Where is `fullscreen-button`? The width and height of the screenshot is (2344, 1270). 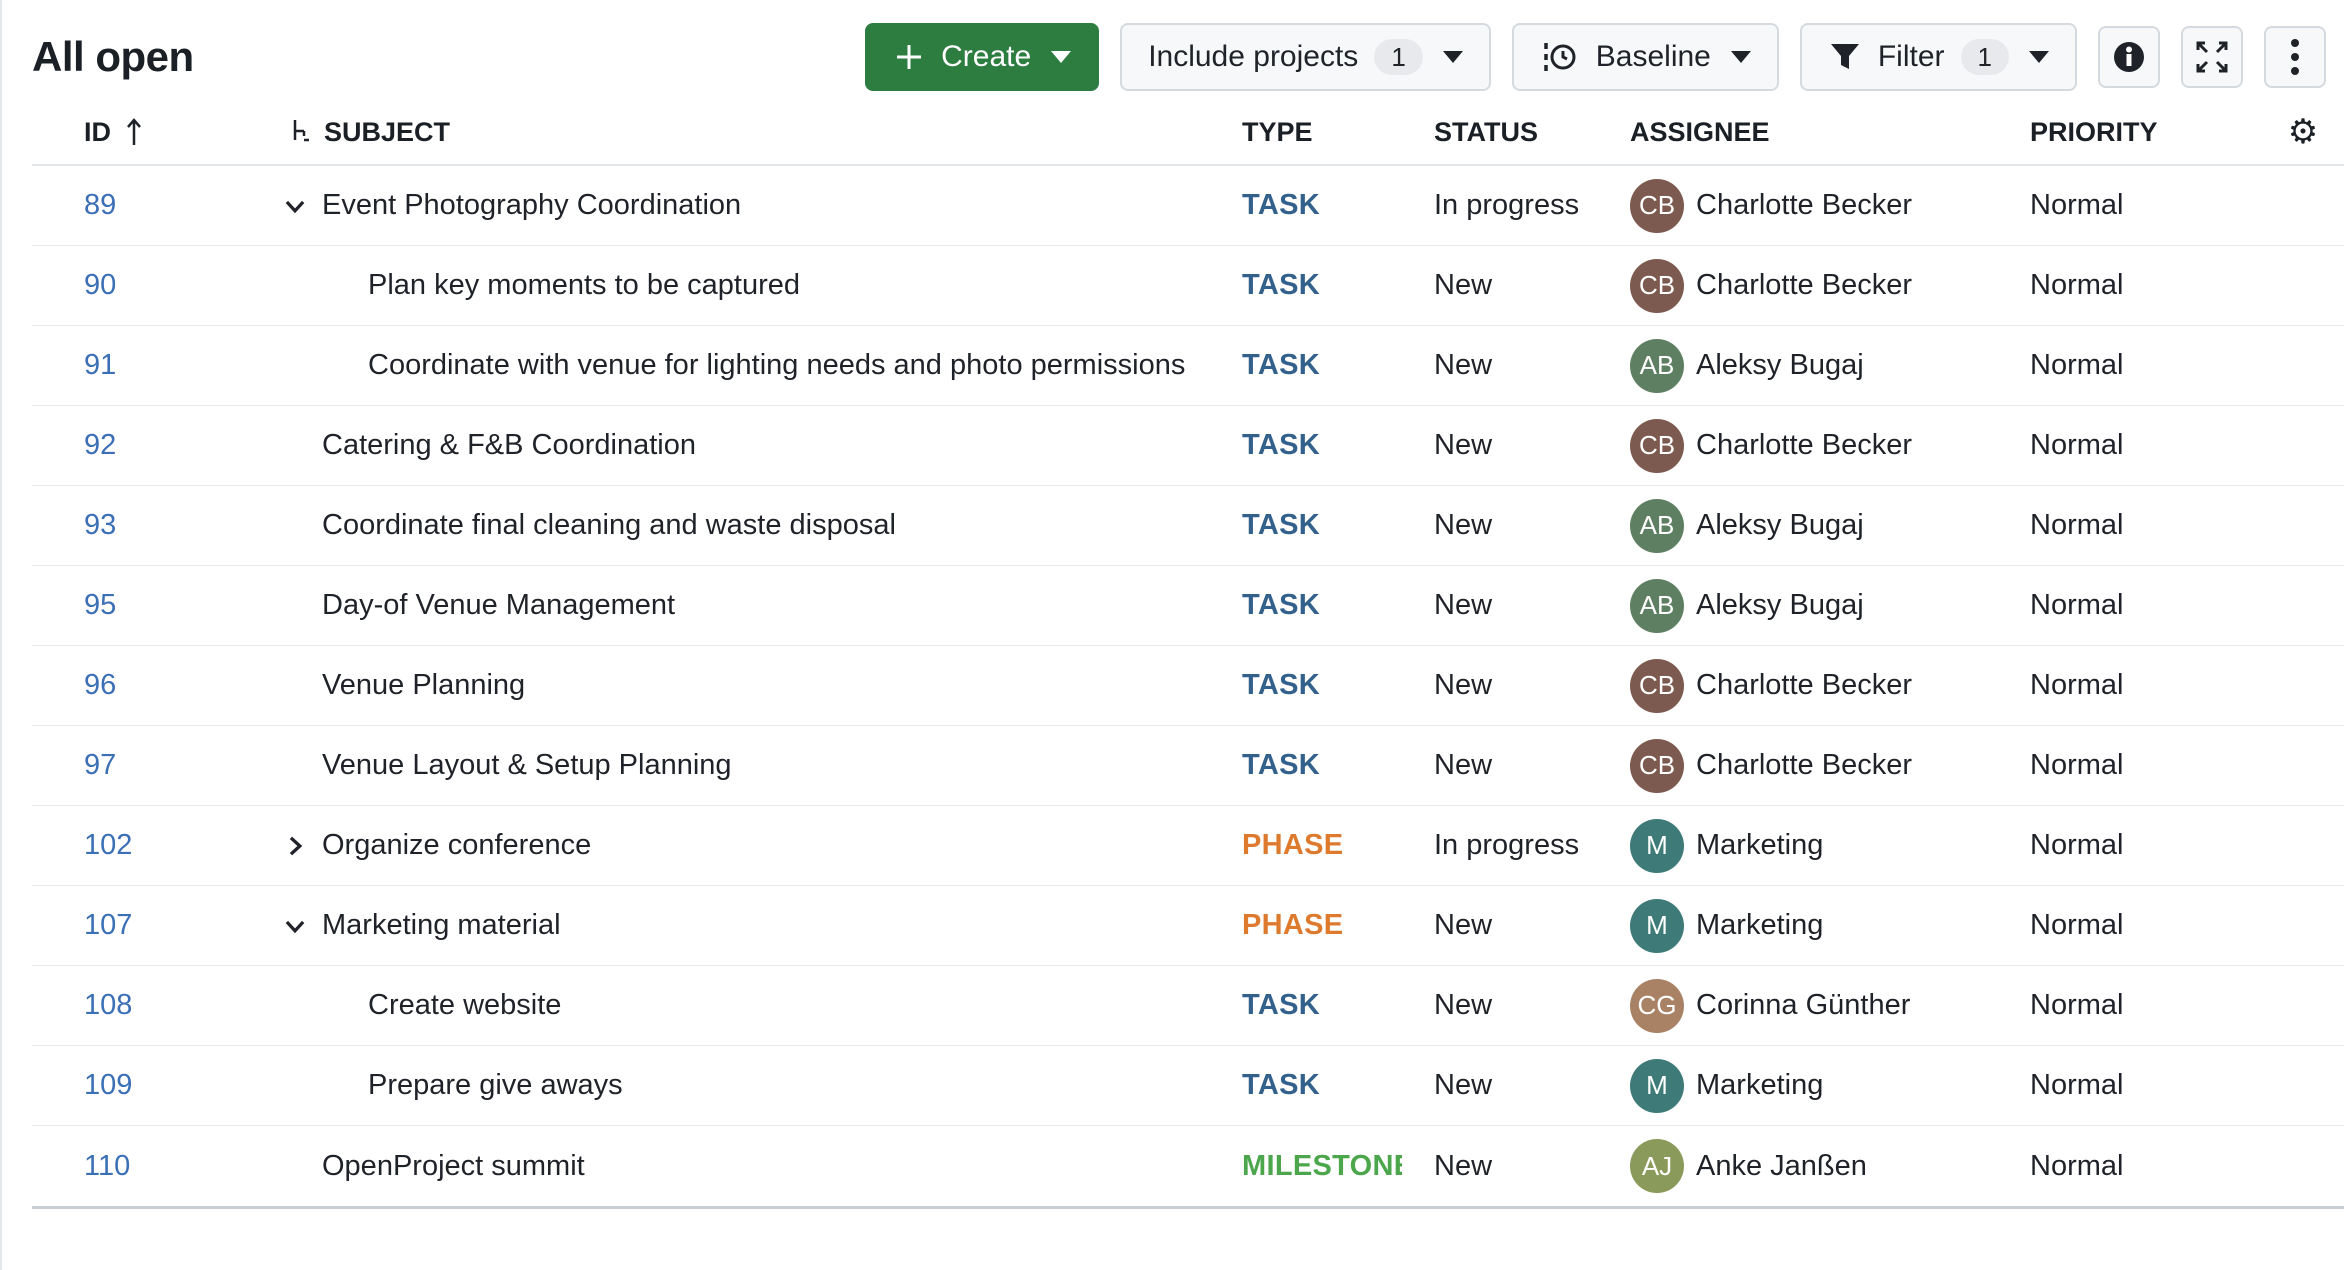
fullscreen-button is located at coordinates (2212, 57).